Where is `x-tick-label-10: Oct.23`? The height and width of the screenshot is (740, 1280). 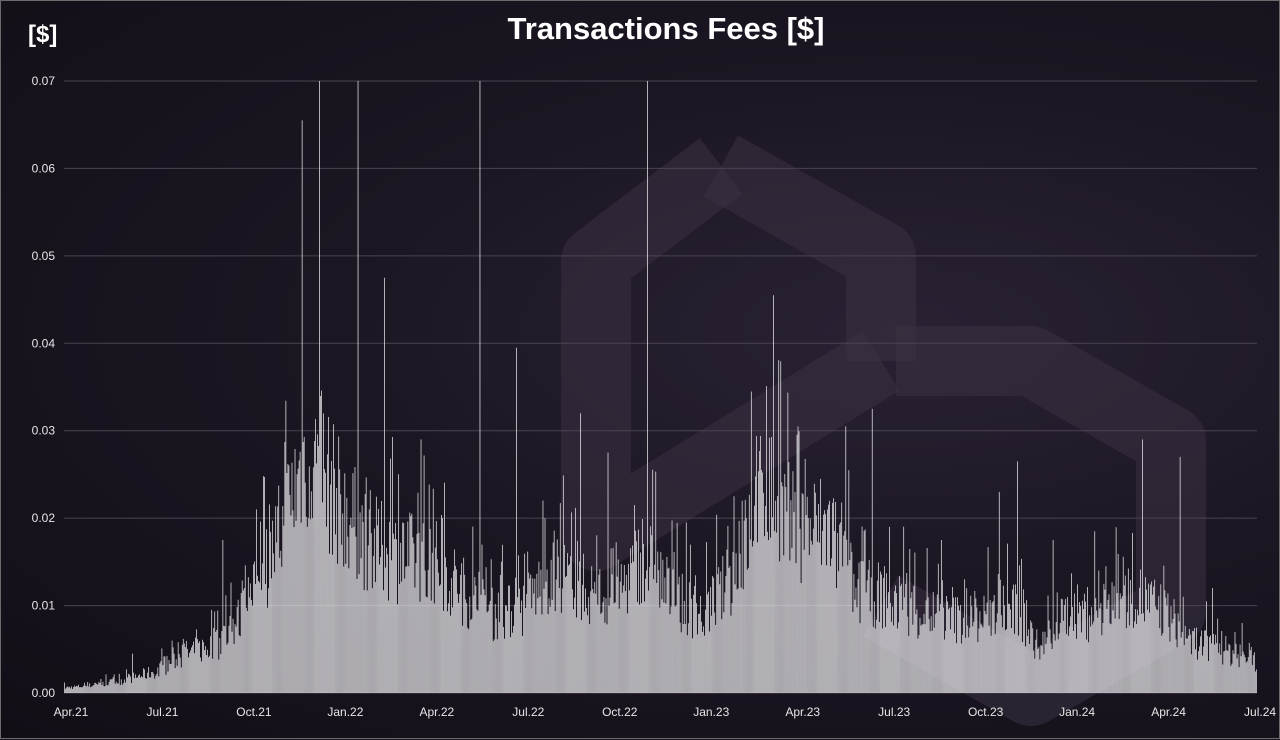
x-tick-label-10: Oct.23 is located at coordinates (986, 712).